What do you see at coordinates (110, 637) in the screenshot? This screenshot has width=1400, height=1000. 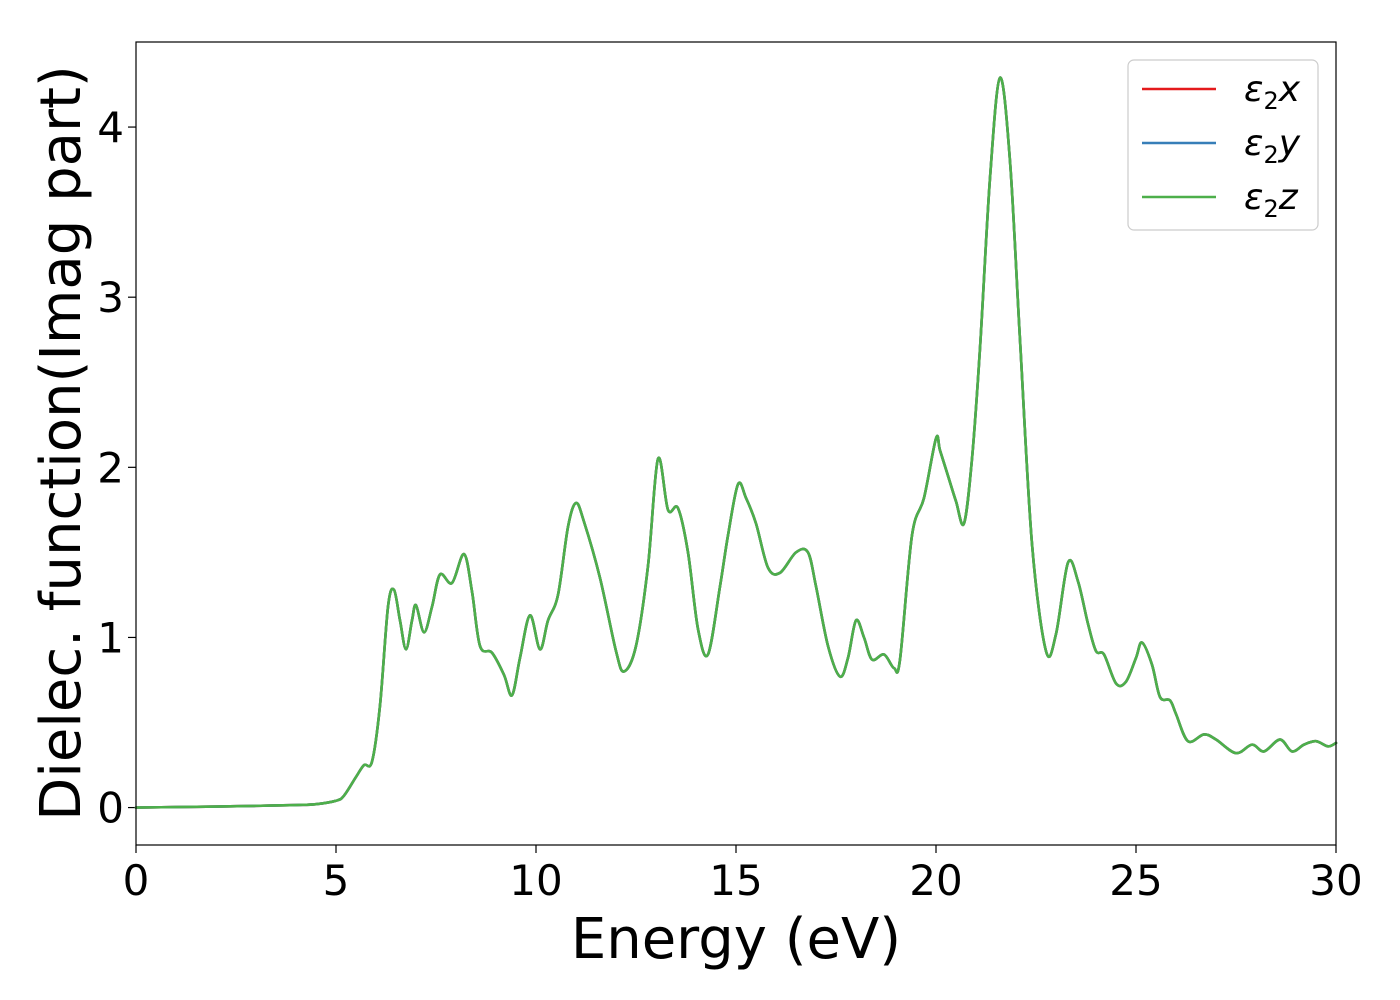 I see `y-tick-label: 1` at bounding box center [110, 637].